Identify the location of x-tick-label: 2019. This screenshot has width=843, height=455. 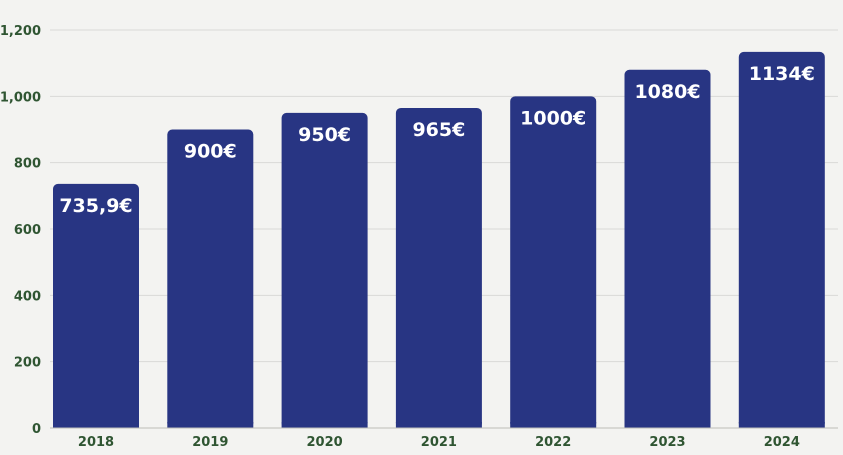
(210, 442).